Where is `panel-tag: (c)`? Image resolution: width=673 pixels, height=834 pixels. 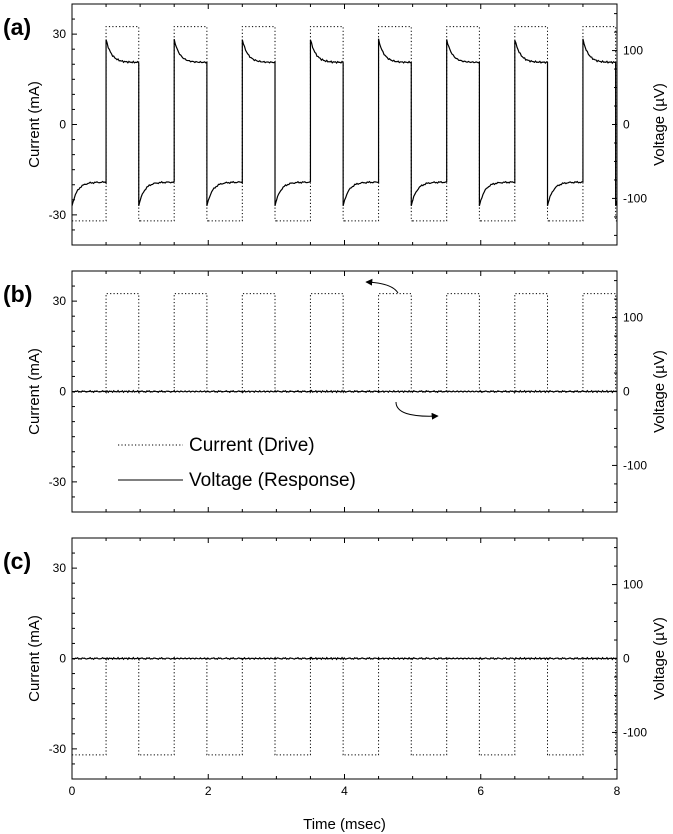
panel-tag: (c) is located at coordinates (17, 561).